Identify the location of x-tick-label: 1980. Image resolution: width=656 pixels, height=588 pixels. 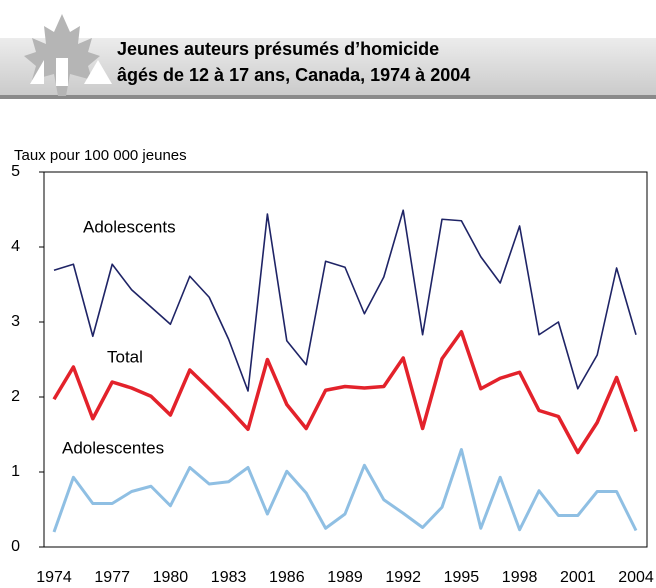
(171, 577).